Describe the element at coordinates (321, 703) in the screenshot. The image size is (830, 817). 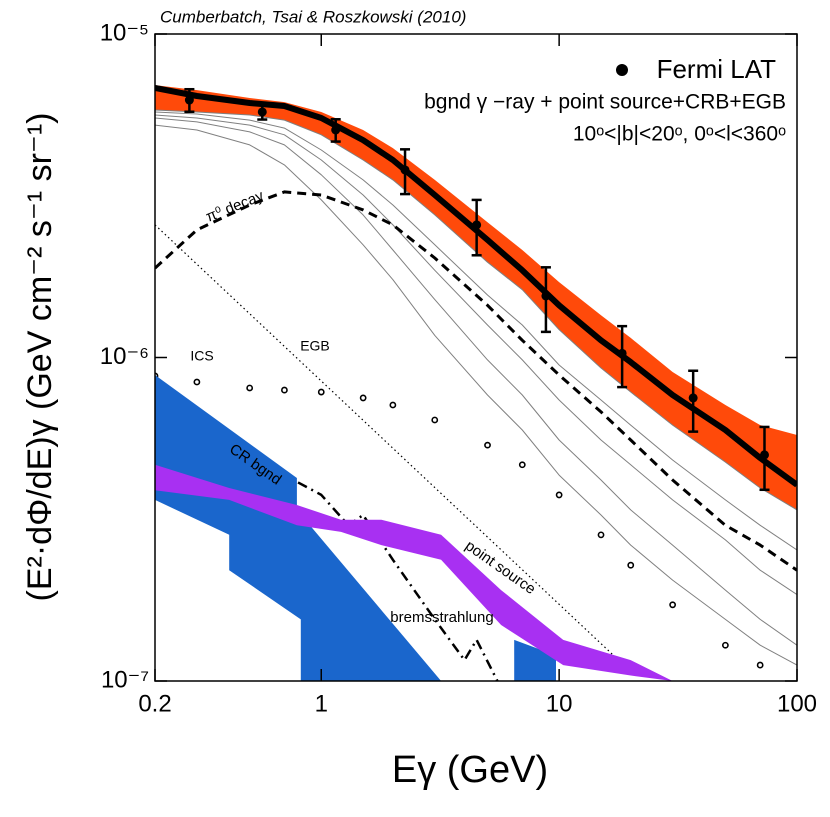
I see `x-tick-label: 1` at that location.